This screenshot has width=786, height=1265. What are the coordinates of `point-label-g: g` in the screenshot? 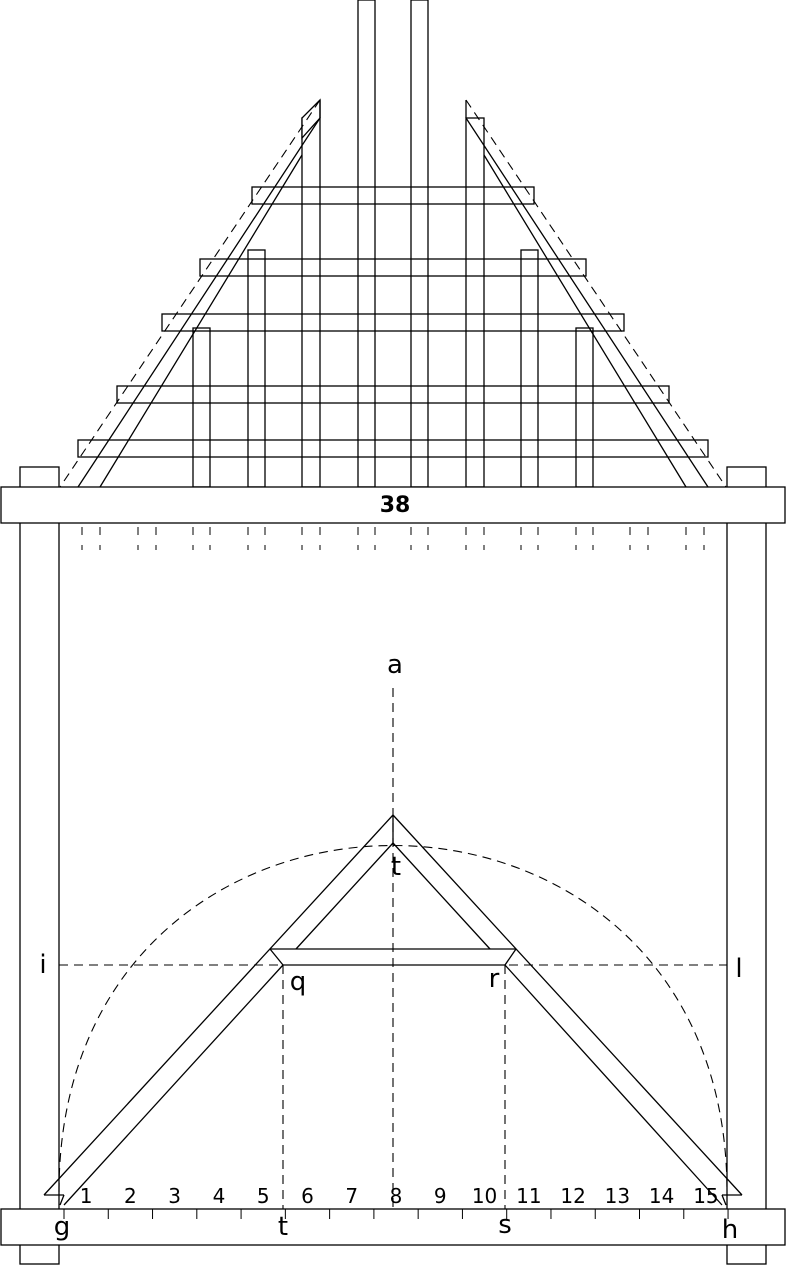 It's located at (62, 1227).